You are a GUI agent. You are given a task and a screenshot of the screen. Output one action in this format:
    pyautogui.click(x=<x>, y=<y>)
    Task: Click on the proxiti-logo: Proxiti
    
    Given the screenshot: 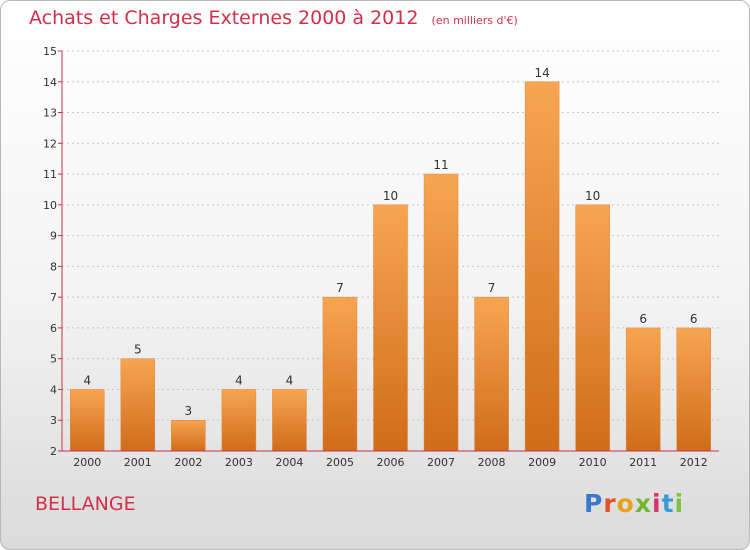 What is the action you would take?
    pyautogui.click(x=634, y=503)
    